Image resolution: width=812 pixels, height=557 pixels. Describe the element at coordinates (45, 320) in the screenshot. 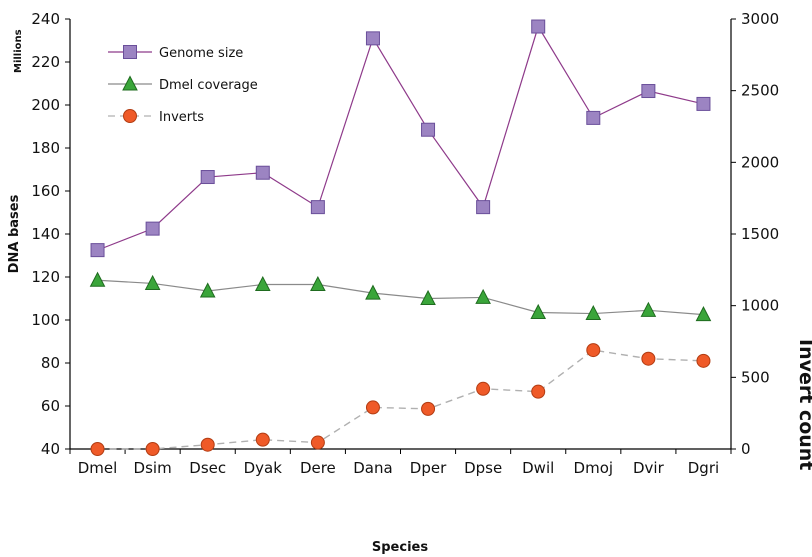

I see `y-tick-label: 100` at that location.